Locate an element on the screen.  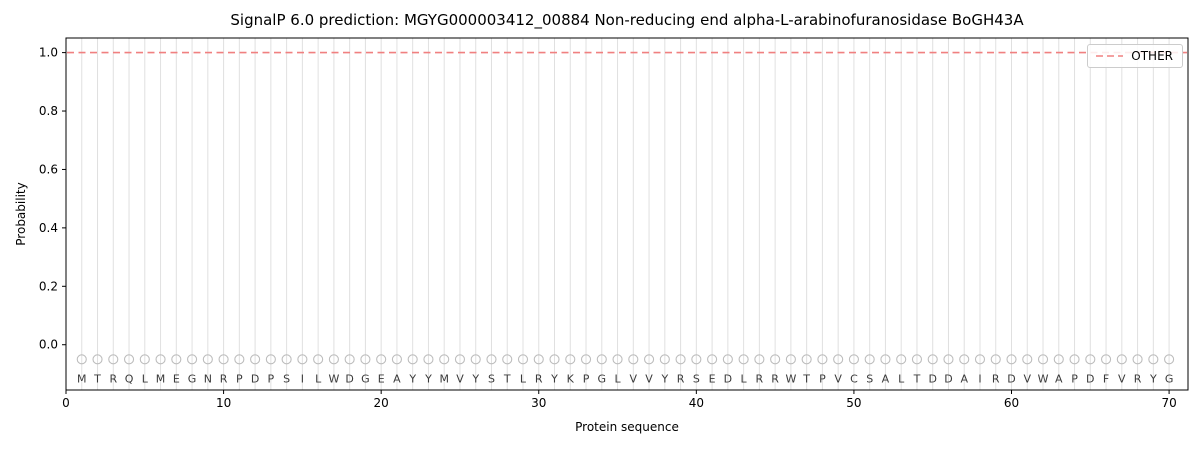
x-tick-label: 30 is located at coordinates (538, 403).